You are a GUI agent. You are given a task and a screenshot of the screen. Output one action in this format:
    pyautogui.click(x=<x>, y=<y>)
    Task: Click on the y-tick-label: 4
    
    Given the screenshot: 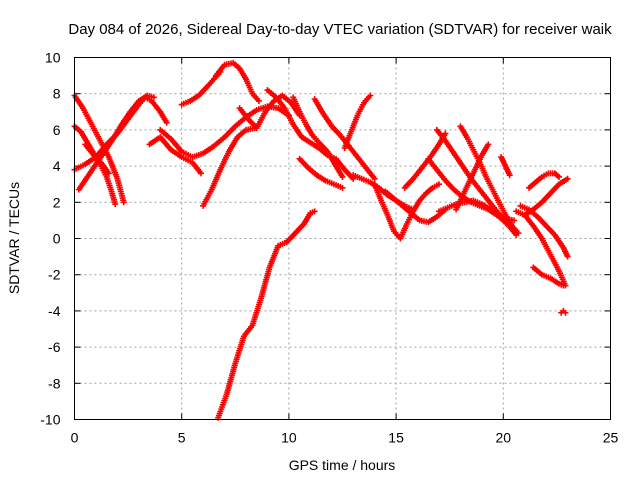 What is the action you would take?
    pyautogui.click(x=57, y=166)
    